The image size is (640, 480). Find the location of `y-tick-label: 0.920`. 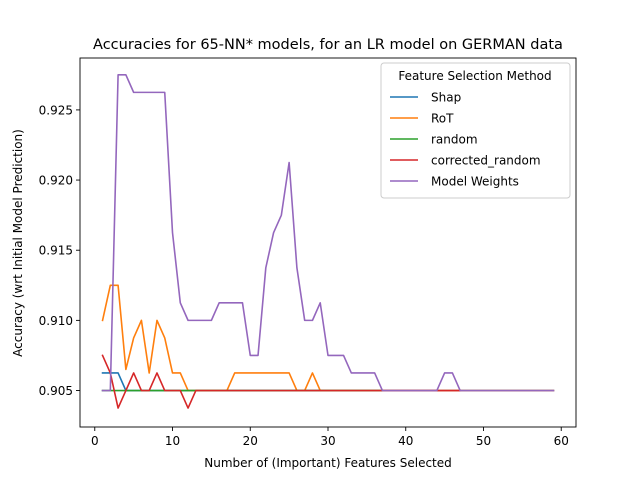

y-tick-label: 0.920 is located at coordinates (56, 181).